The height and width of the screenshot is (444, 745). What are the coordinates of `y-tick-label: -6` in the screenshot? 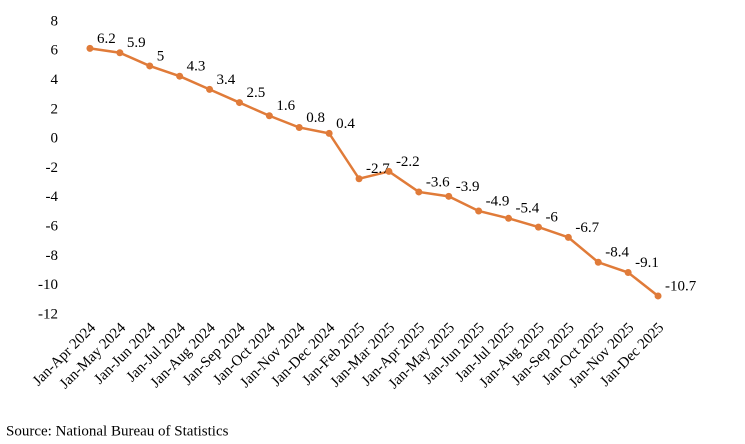 It's located at (52, 227).